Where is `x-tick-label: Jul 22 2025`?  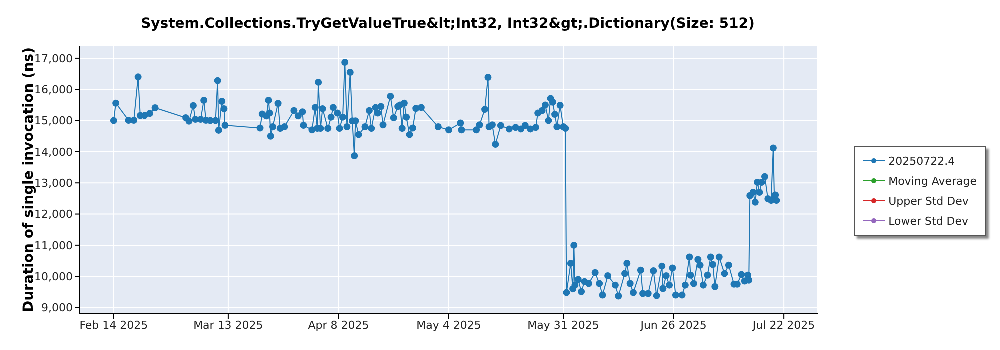
x-tick-label: Jul 22 2025 is located at coordinates (784, 325).